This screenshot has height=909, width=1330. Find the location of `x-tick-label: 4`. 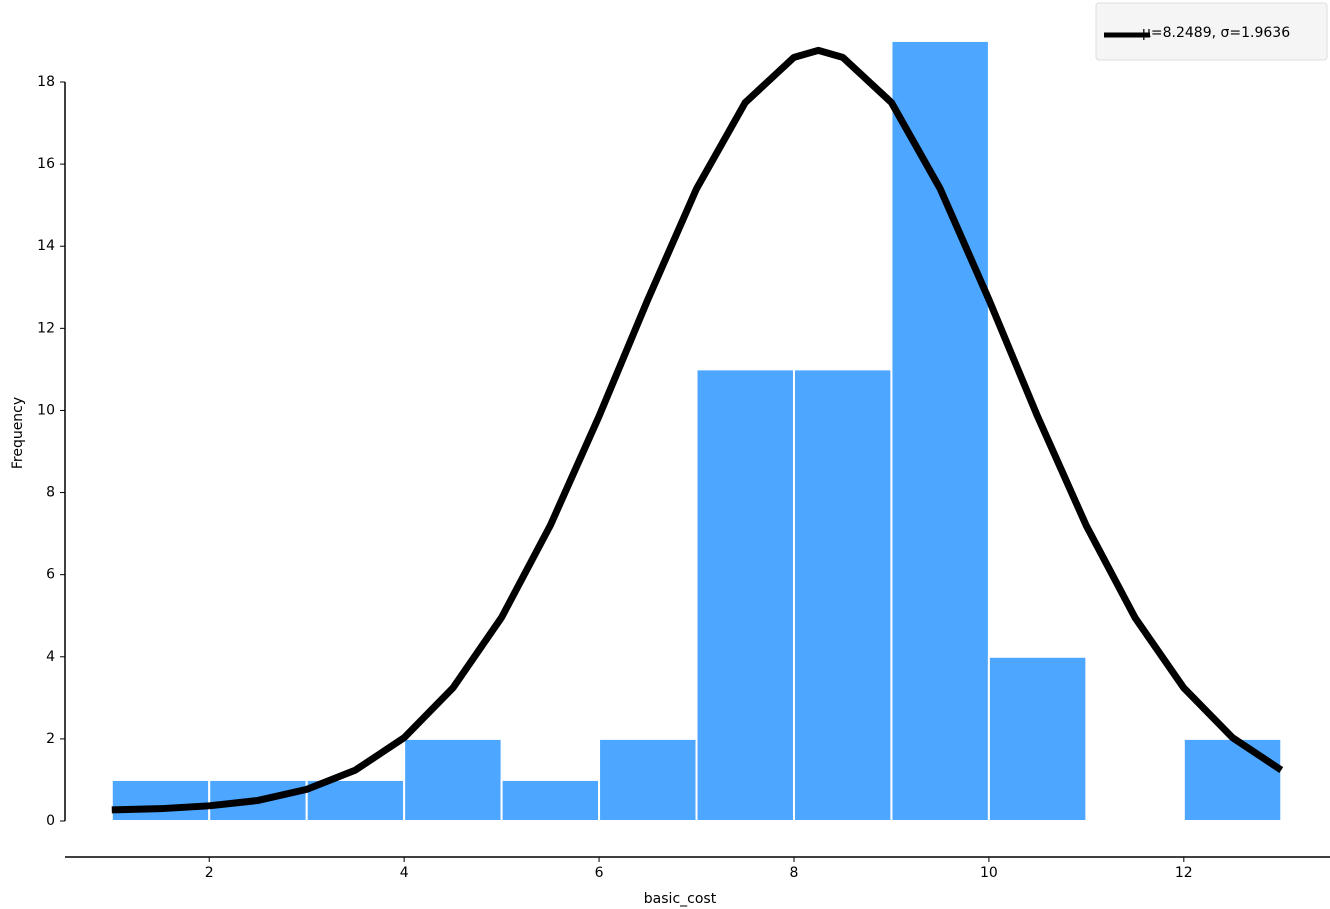

x-tick-label: 4 is located at coordinates (404, 873).